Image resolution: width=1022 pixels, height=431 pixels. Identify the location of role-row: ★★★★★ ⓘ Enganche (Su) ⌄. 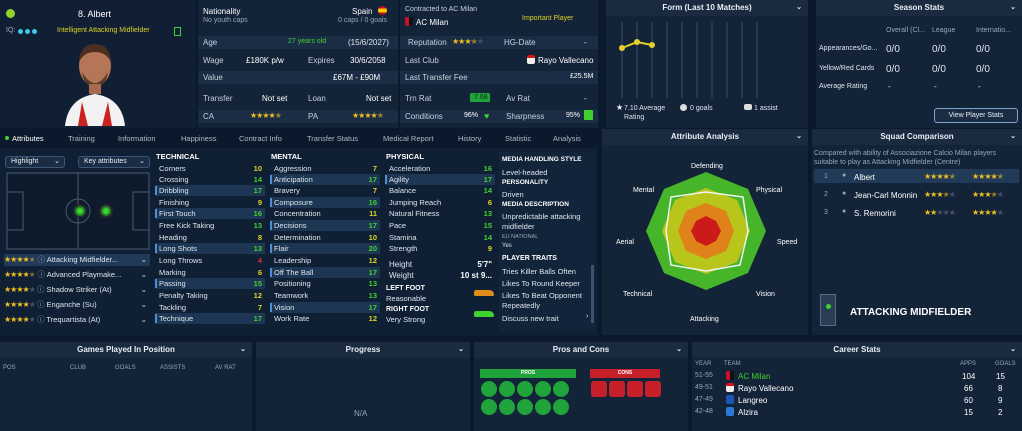
(75, 304).